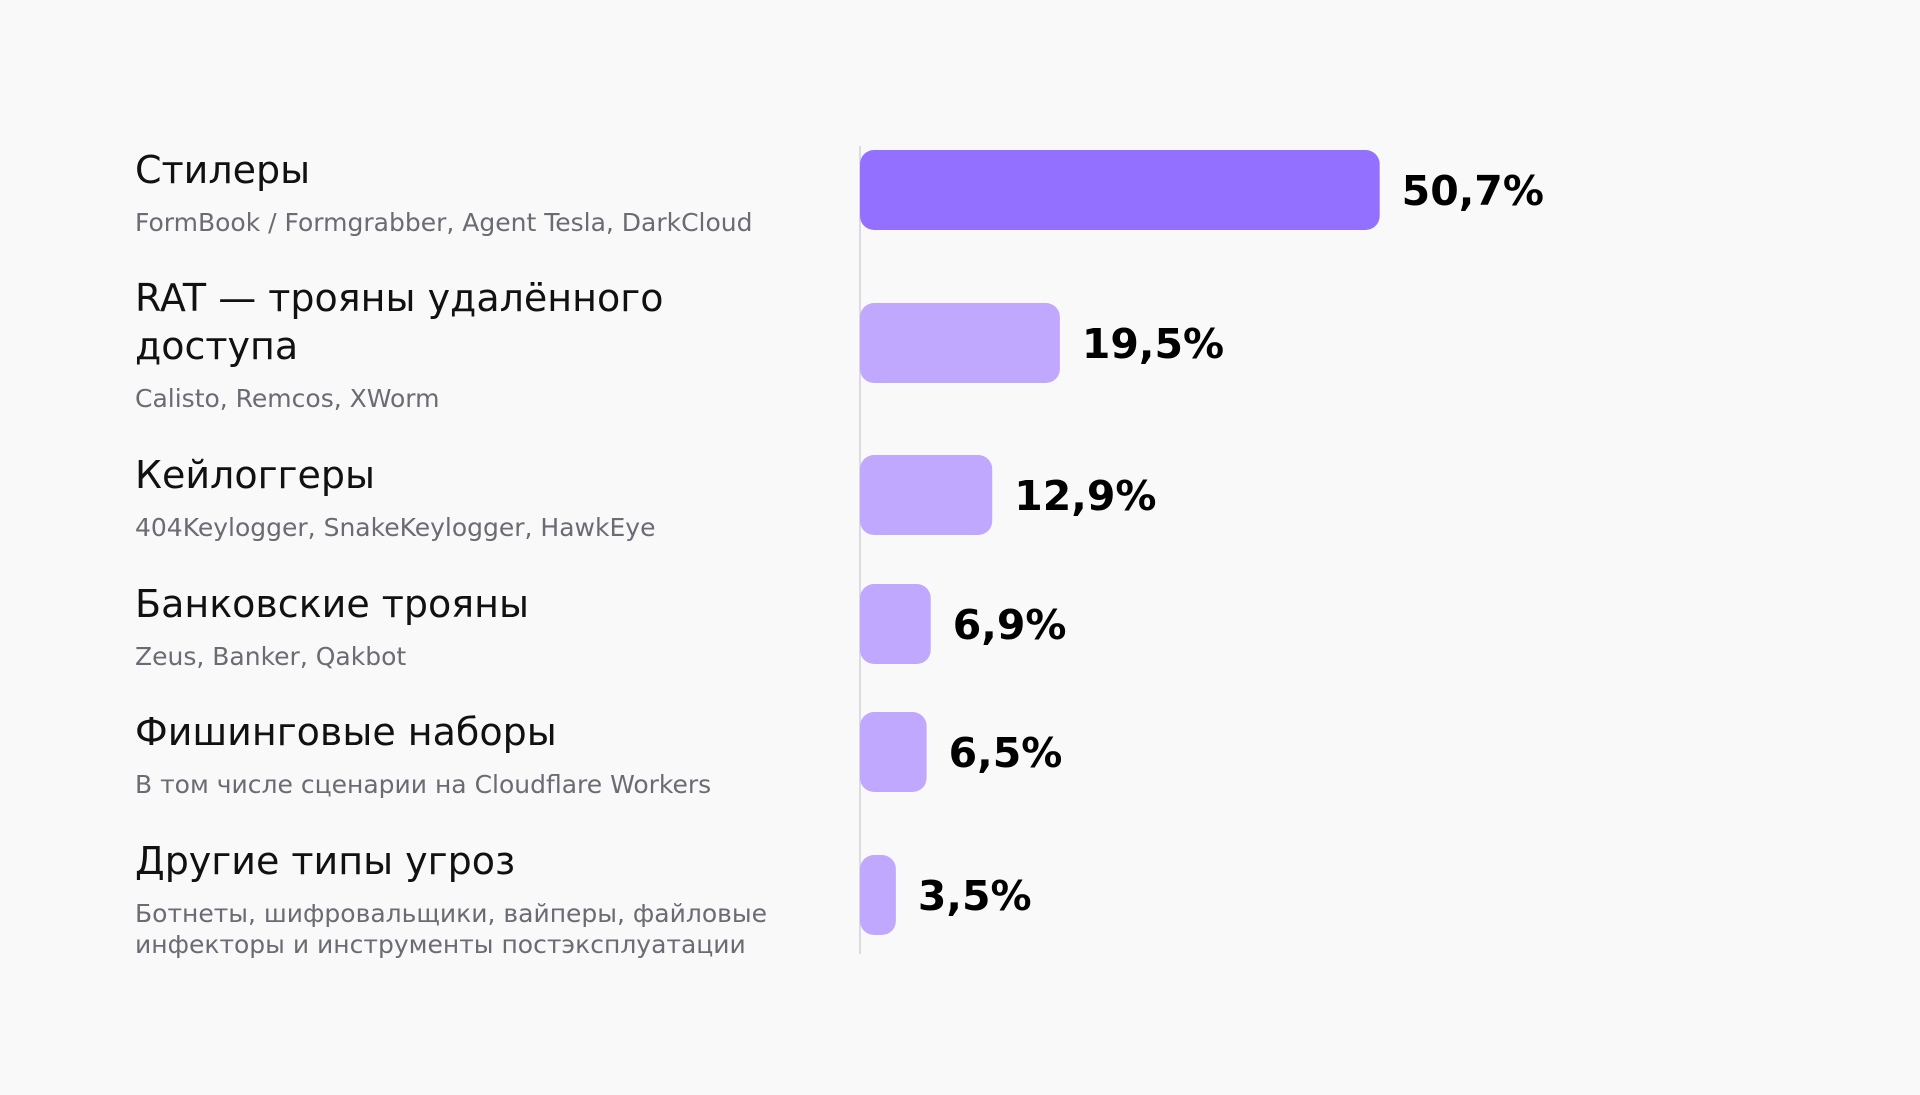 The image size is (1920, 1095). What do you see at coordinates (255, 475) in the screenshot?
I see `category-title-3: Кейлоггеры` at bounding box center [255, 475].